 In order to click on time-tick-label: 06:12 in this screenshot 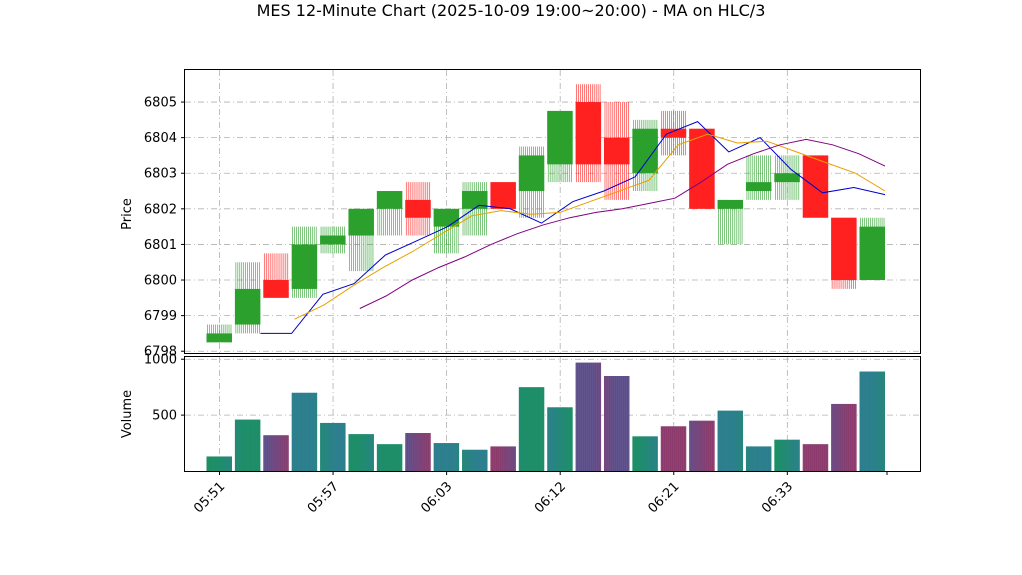, I will do `click(550, 497)`.